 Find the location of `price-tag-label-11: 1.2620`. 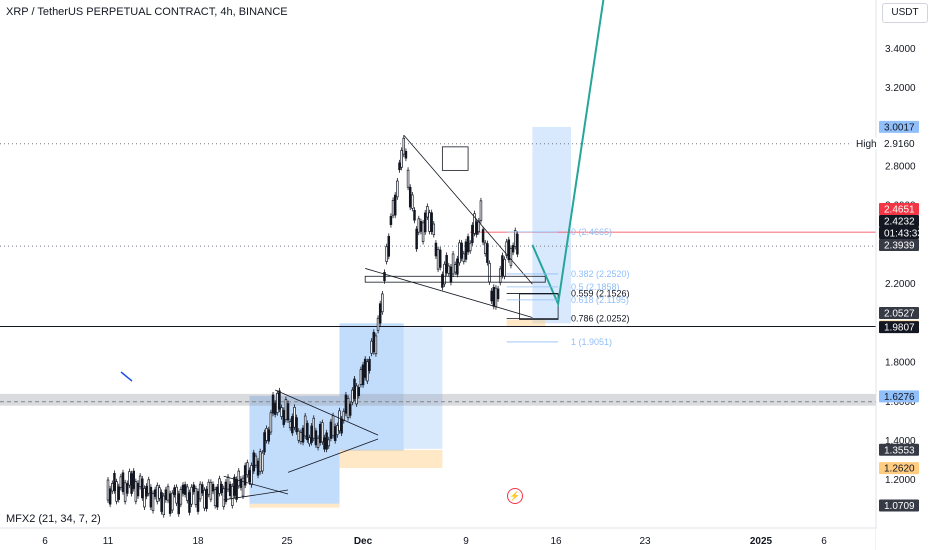

price-tag-label-11: 1.2620 is located at coordinates (899, 469).